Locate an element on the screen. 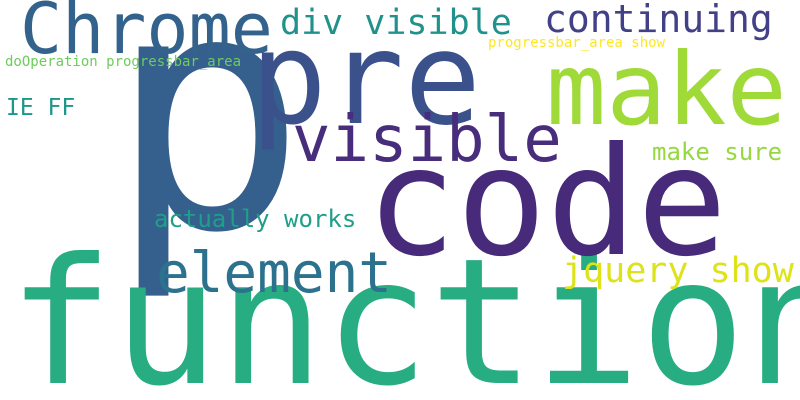  word-continuing: continuing is located at coordinates (658, 20).